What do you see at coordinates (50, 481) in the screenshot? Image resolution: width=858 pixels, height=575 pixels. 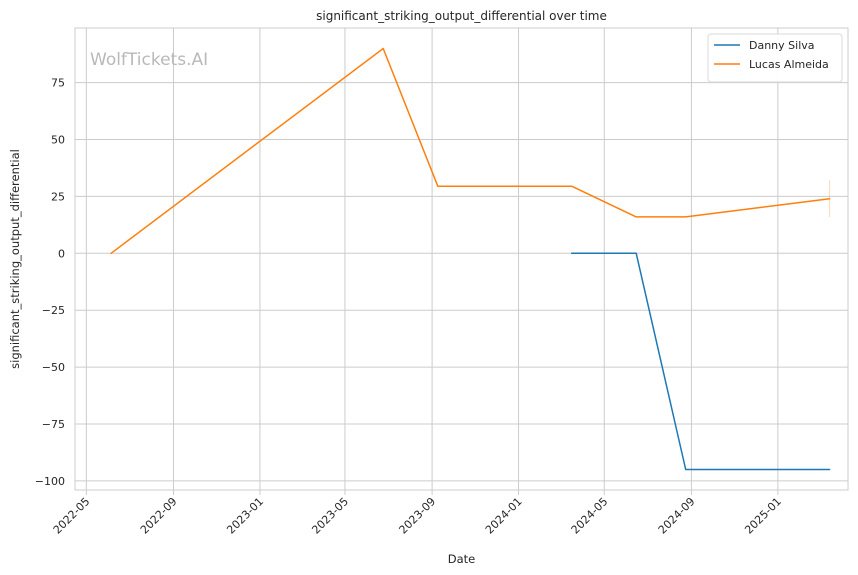 I see `y-tick-label: −100` at bounding box center [50, 481].